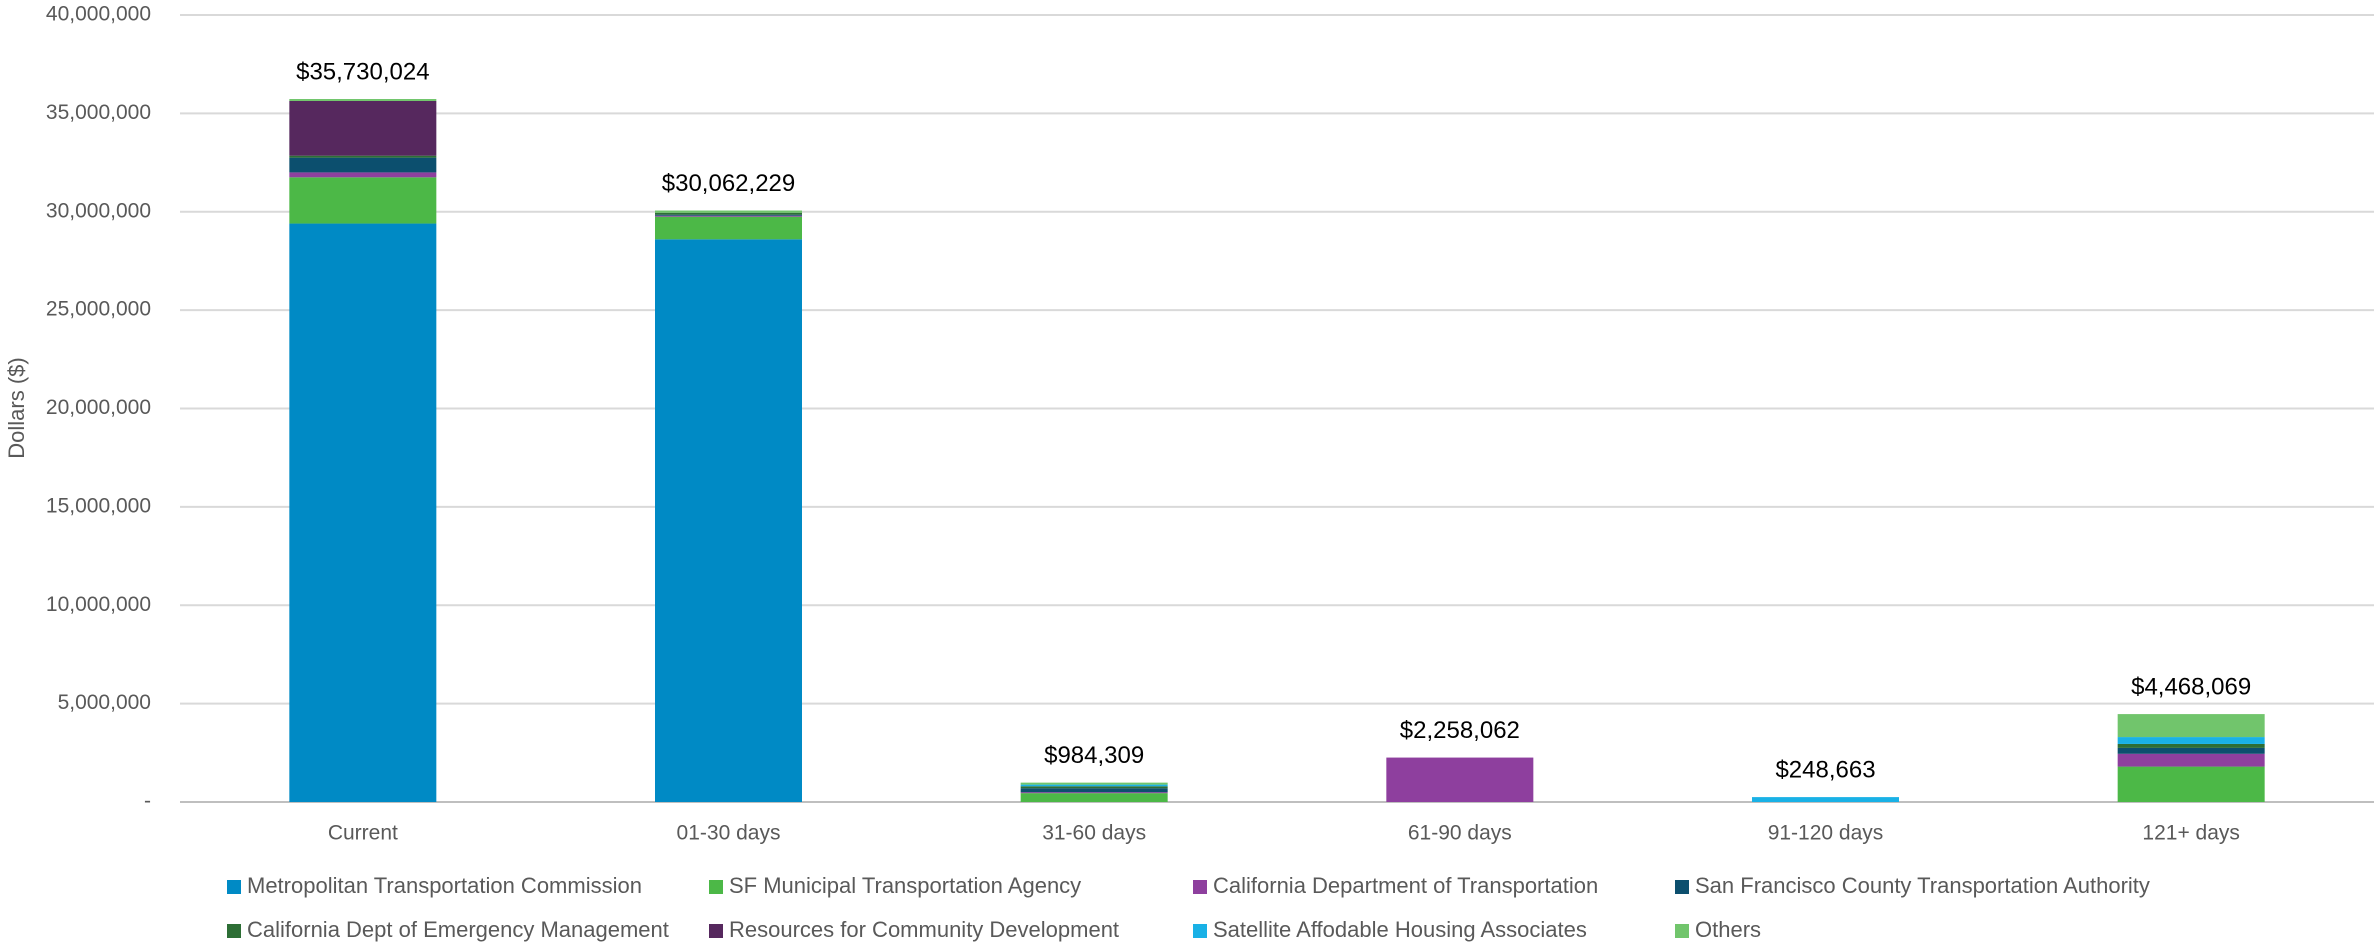  What do you see at coordinates (924, 929) in the screenshot?
I see `legend-label: Resources for Community Development` at bounding box center [924, 929].